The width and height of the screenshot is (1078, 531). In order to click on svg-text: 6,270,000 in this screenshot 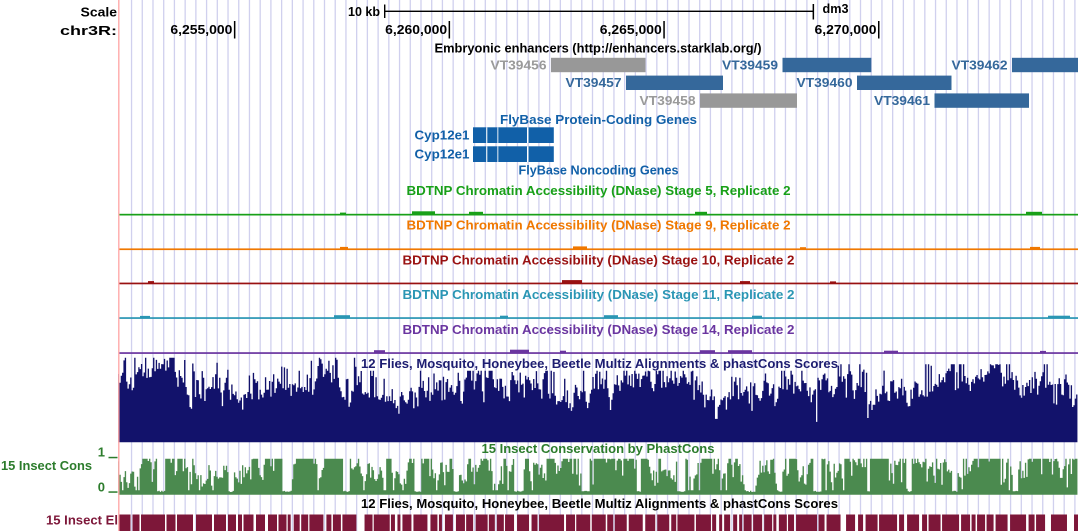, I will do `click(846, 29)`.